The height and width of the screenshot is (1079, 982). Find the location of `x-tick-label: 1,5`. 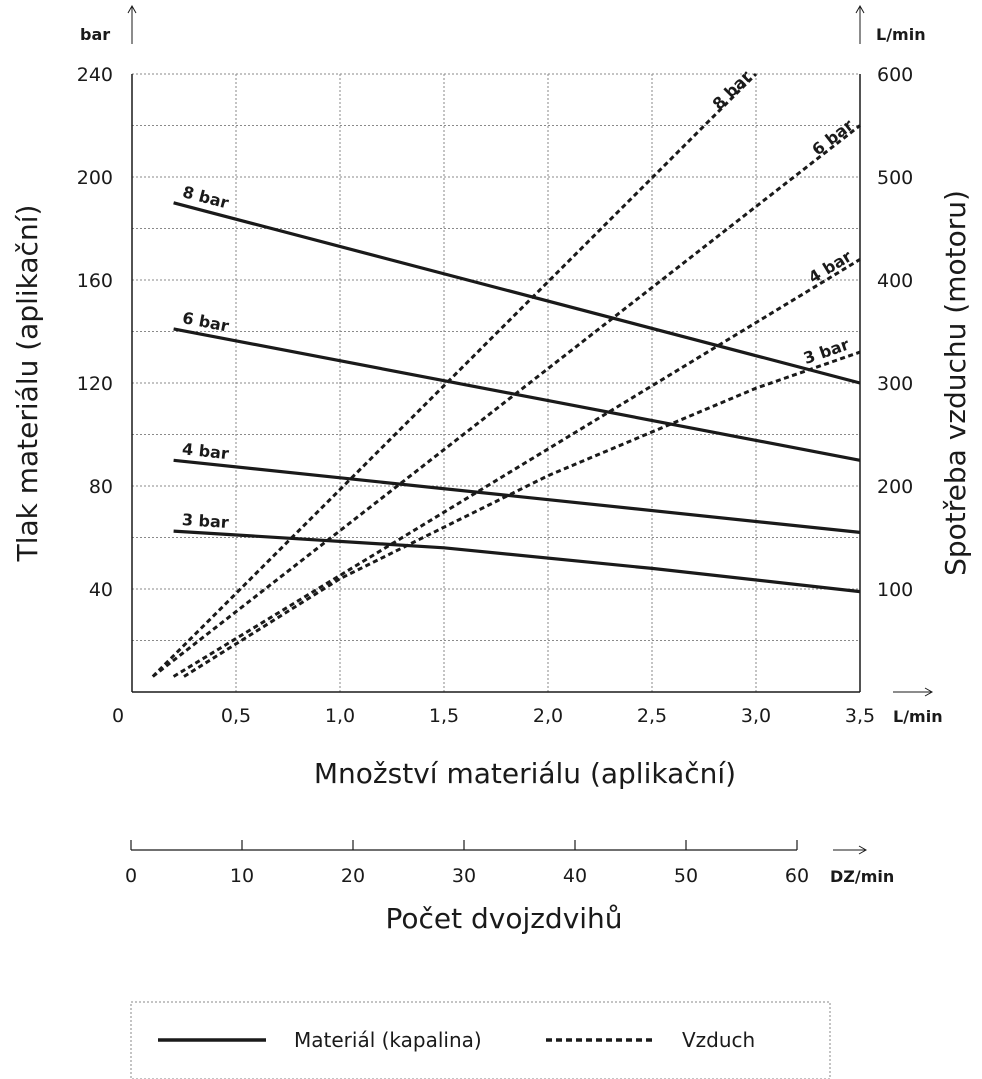

x-tick-label: 1,5 is located at coordinates (444, 716).